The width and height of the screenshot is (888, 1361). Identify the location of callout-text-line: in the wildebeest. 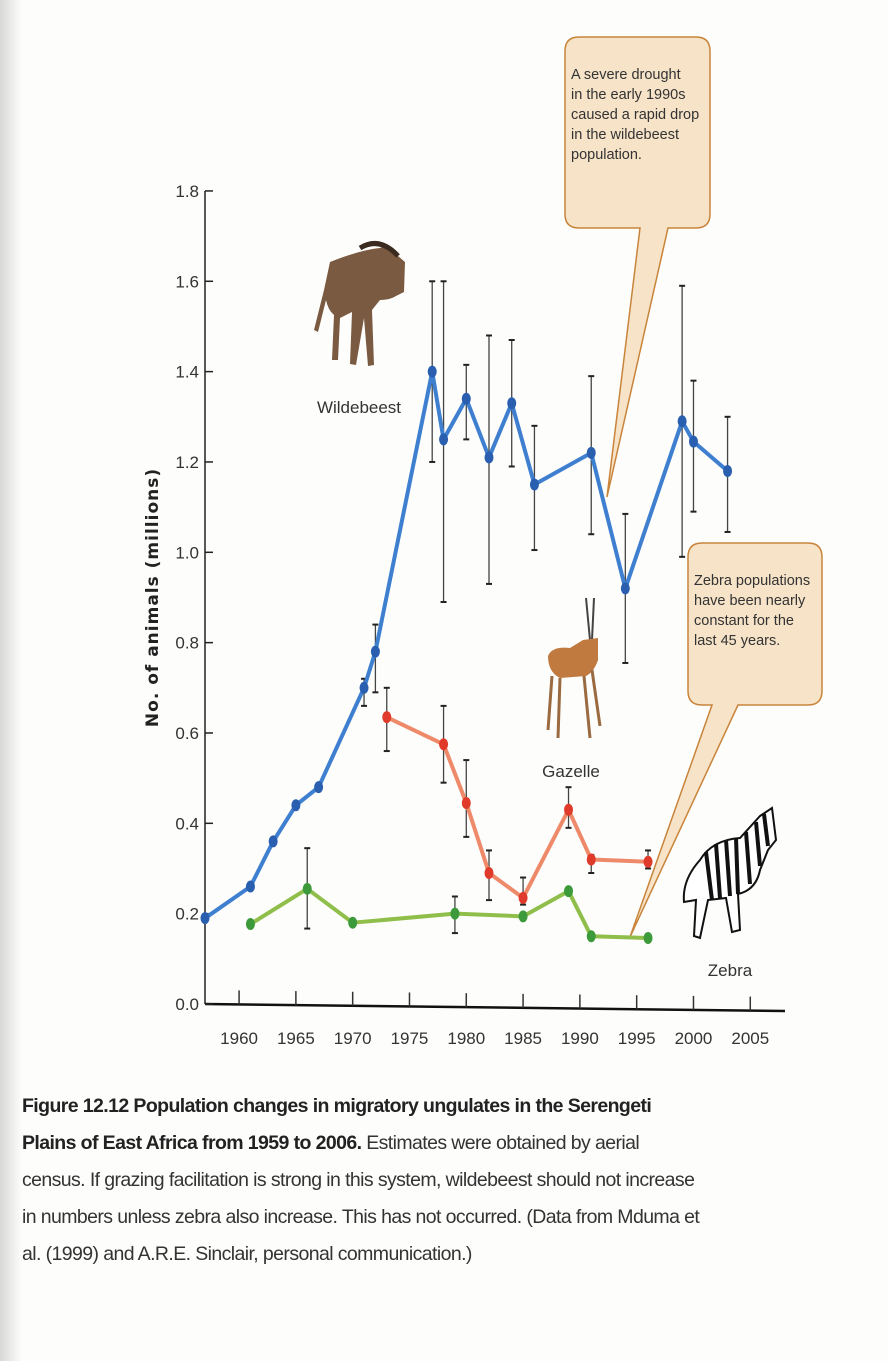
(625, 135).